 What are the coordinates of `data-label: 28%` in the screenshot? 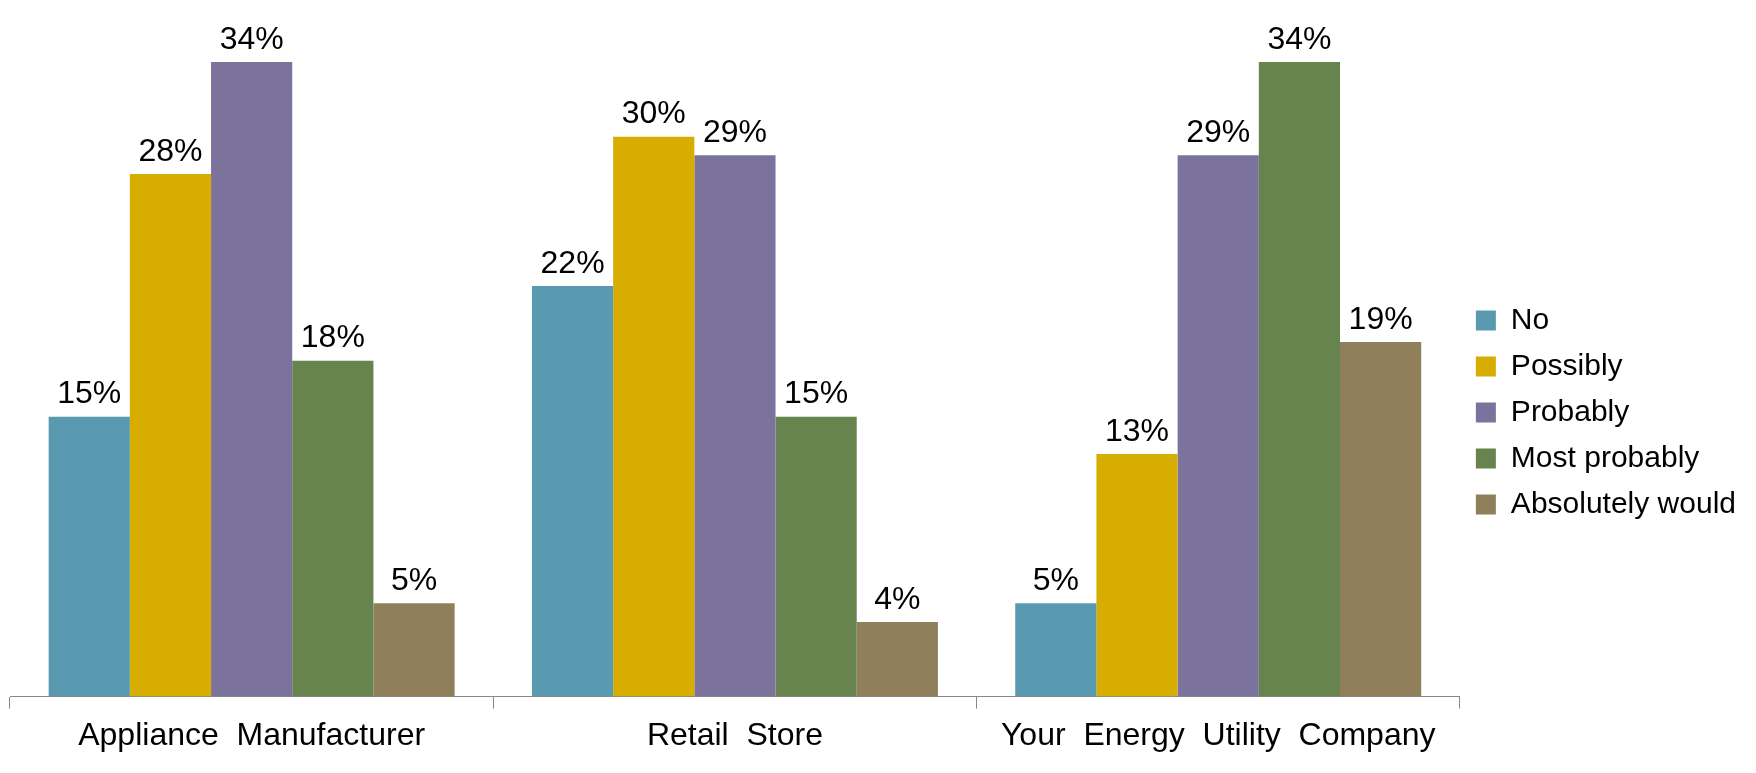 It's located at (170, 149).